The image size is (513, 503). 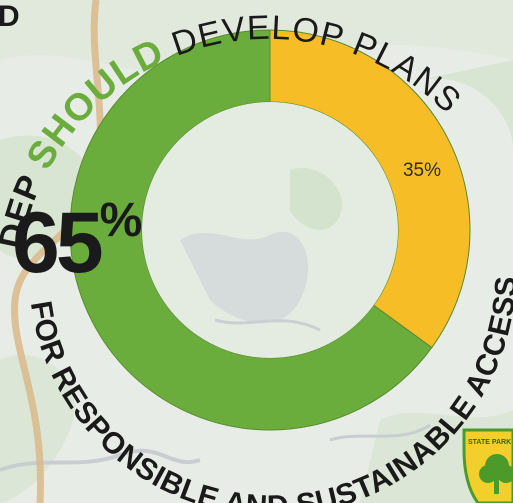 I want to click on tree-icon, so click(x=496, y=474).